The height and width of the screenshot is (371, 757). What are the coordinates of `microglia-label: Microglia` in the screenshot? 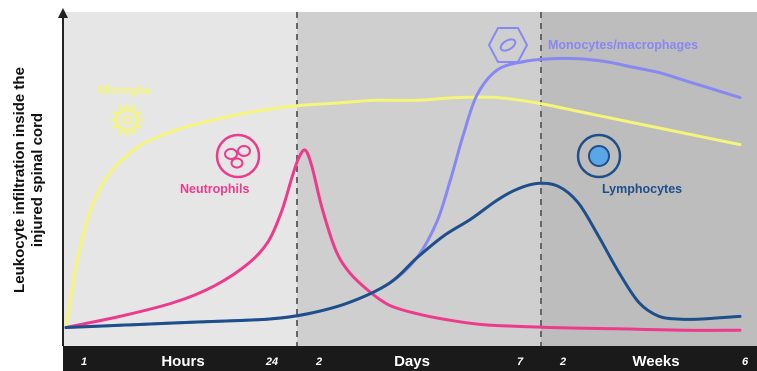 It's located at (124, 90).